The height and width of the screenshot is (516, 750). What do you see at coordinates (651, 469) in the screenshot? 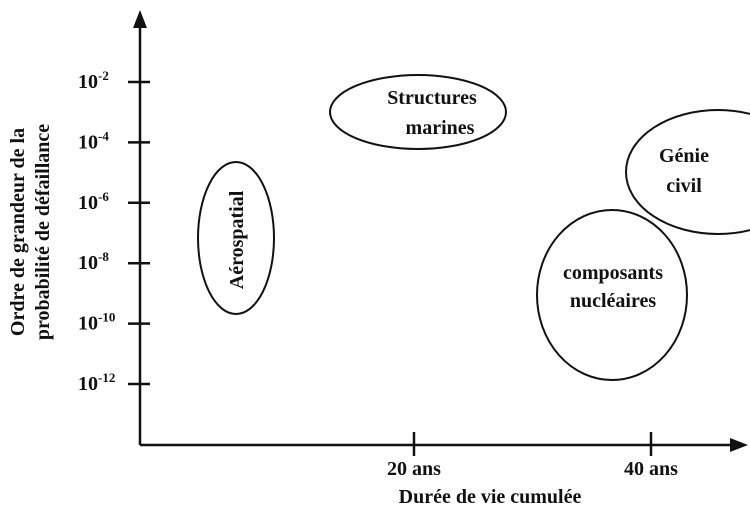
I see `x-tick-label: 40 ans` at bounding box center [651, 469].